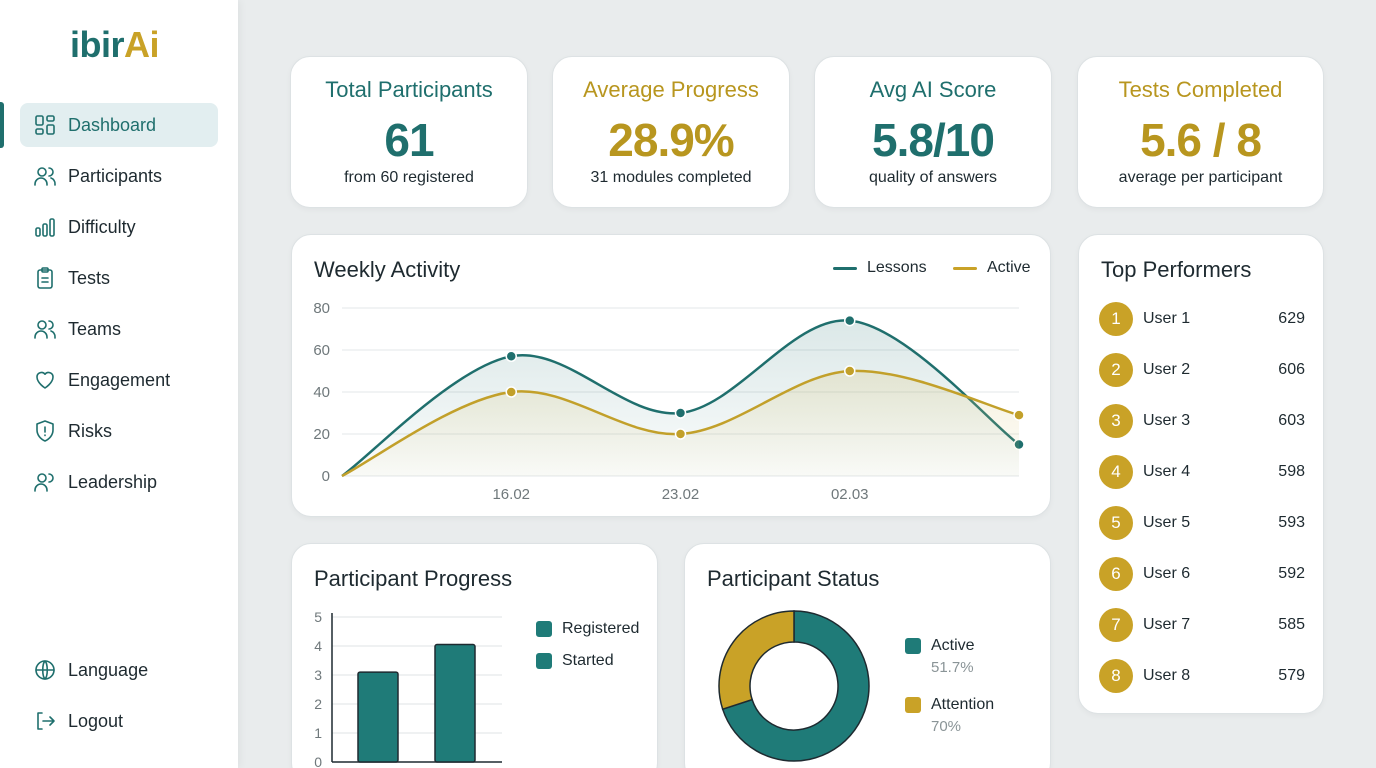 The image size is (1376, 768). I want to click on sidebar-item-participants: Participants, so click(119, 176).